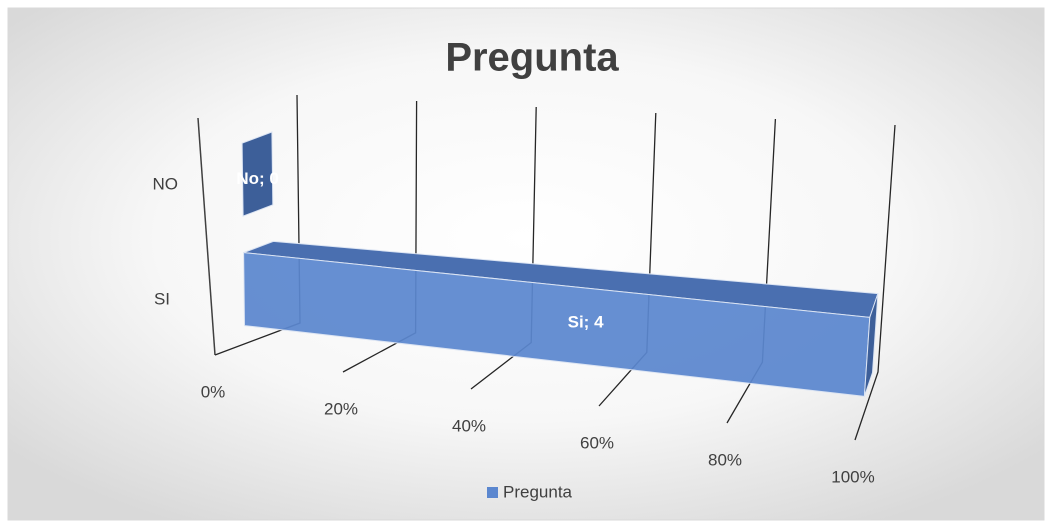 The height and width of the screenshot is (529, 1054). Describe the element at coordinates (341, 408) in the screenshot. I see `x-tick-label: 20%` at that location.